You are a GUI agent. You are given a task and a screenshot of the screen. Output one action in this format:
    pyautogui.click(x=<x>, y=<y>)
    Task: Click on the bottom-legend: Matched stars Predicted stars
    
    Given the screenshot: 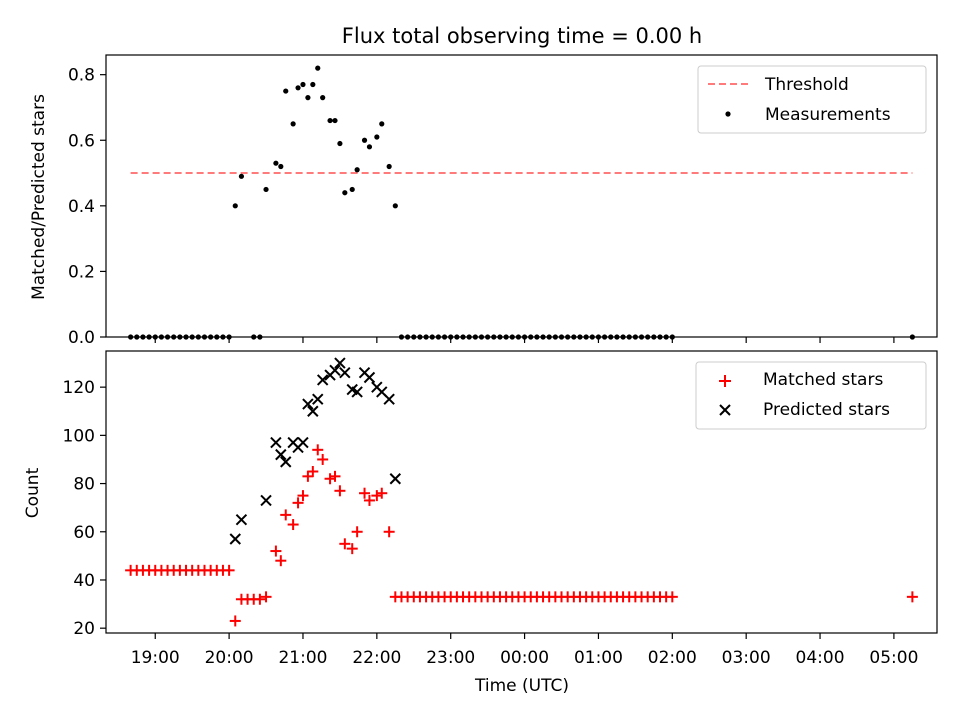 What is the action you would take?
    pyautogui.click(x=811, y=395)
    